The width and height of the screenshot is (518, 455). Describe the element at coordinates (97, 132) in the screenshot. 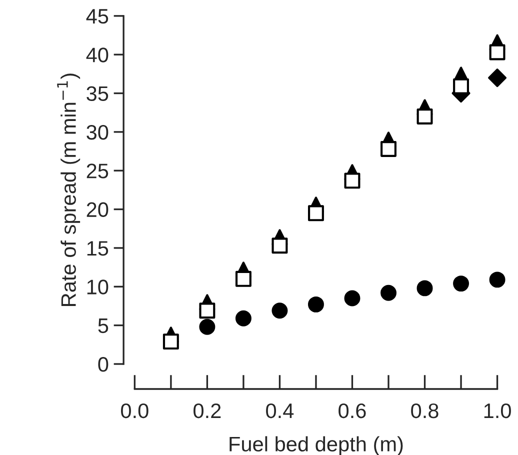

I see `y-tick-label: 30` at that location.